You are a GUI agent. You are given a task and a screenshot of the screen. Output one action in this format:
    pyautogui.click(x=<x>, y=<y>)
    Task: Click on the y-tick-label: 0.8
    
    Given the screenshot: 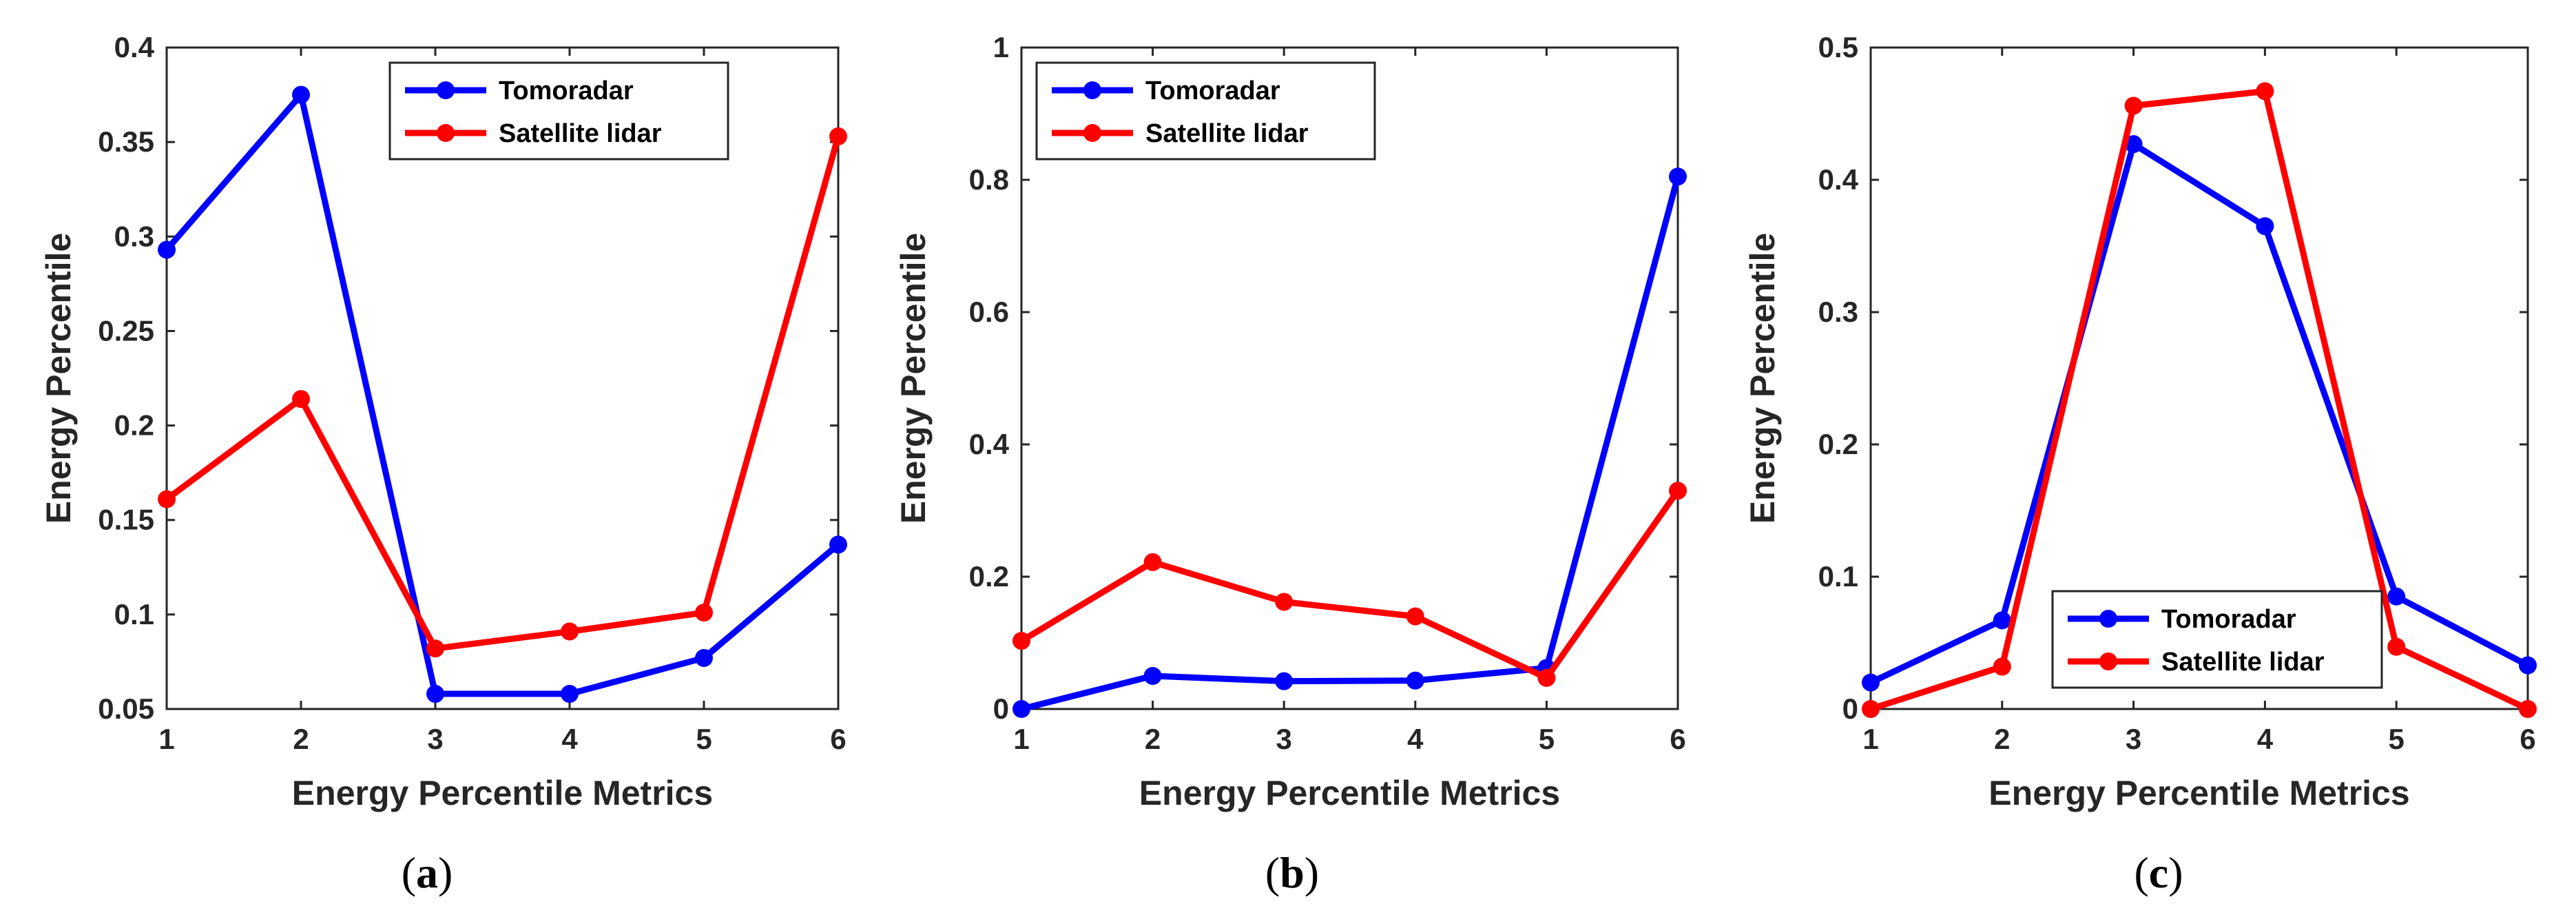 What is the action you would take?
    pyautogui.click(x=989, y=179)
    